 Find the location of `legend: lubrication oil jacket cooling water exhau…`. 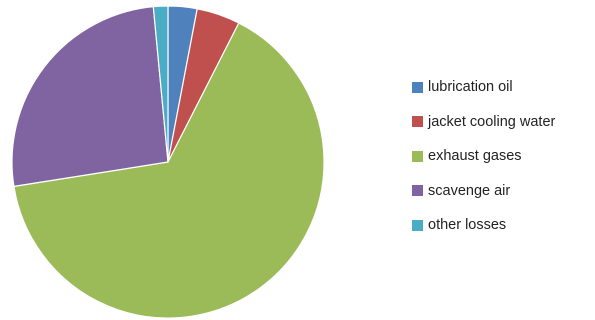

legend: lubrication oil jacket cooling water exhau… is located at coordinates (483, 156).